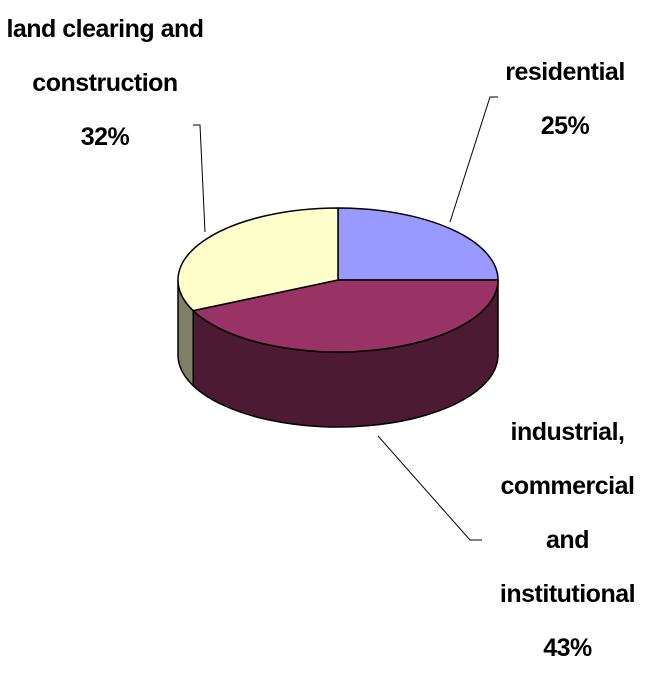  Describe the element at coordinates (105, 137) in the screenshot. I see `value-label: 32%` at that location.